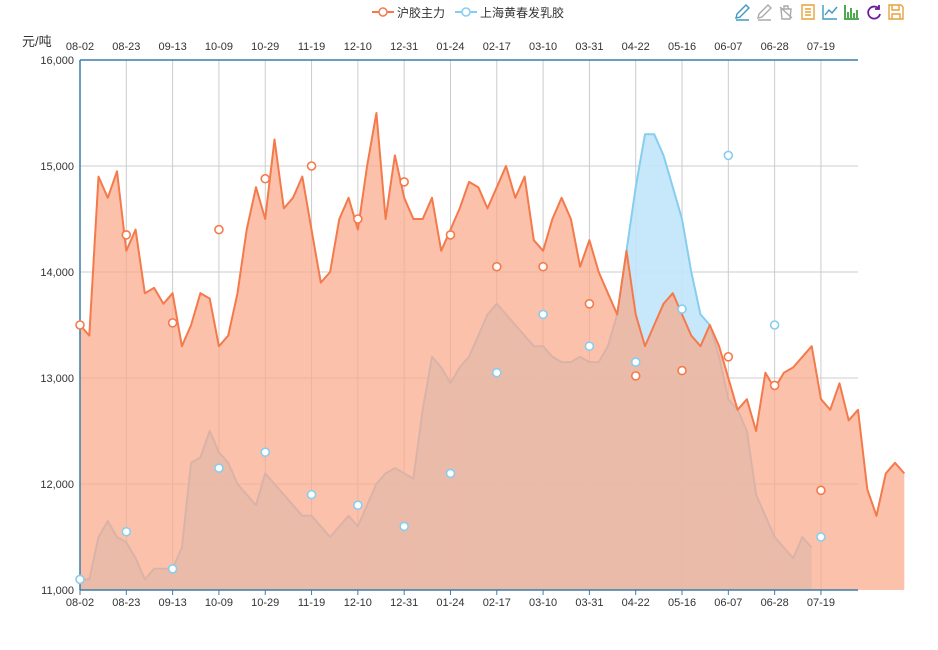  I want to click on x-tick-label-top: 01-24, so click(450, 47).